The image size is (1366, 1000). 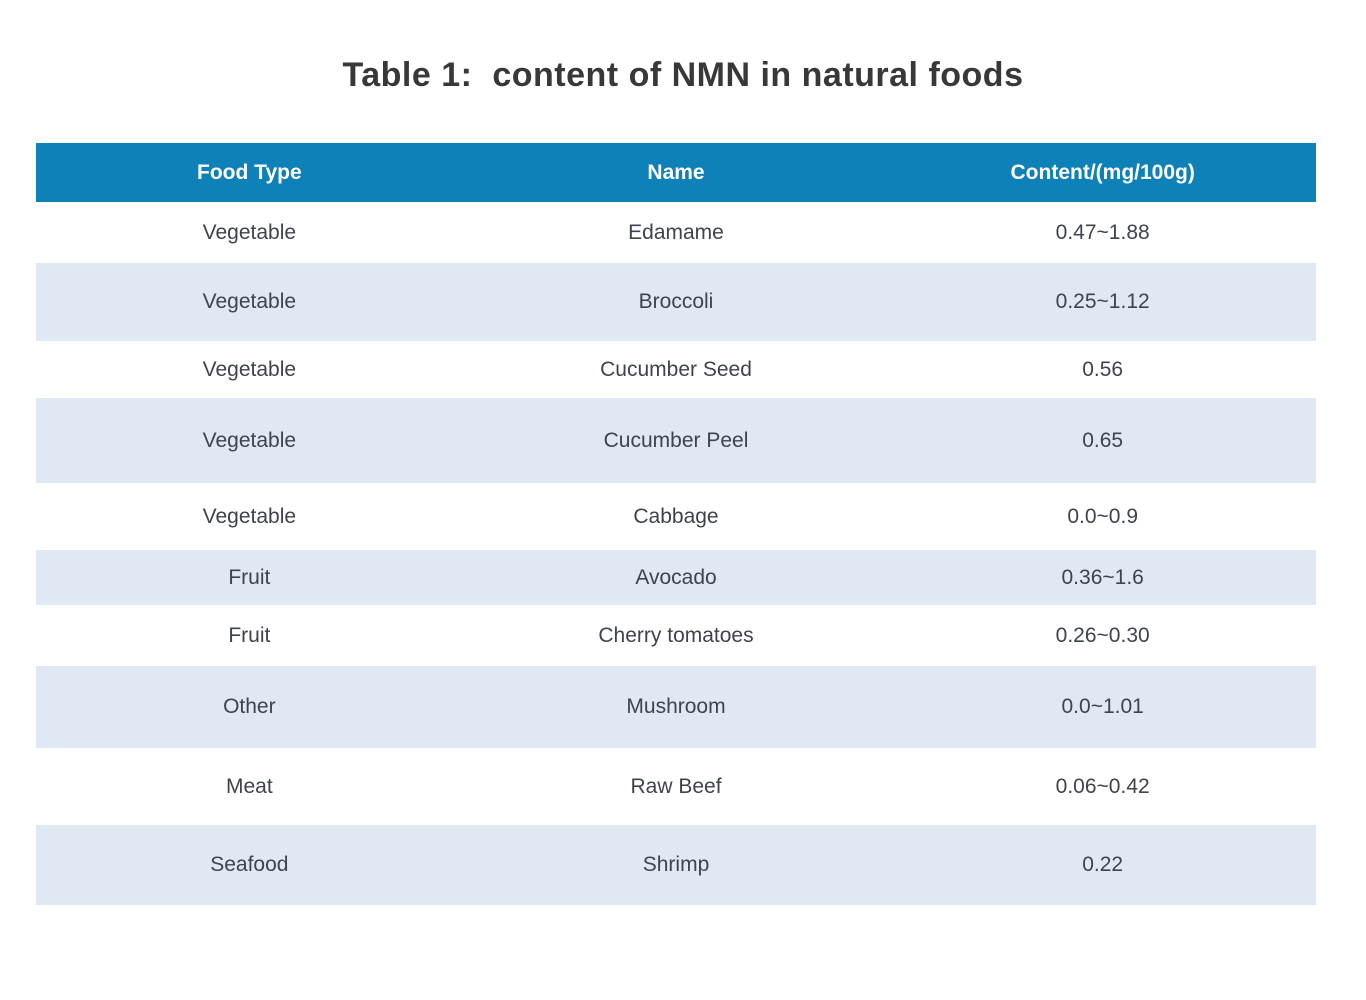 What do you see at coordinates (683, 75) in the screenshot?
I see `table-caption: Table 1: content of NMN in natural foods` at bounding box center [683, 75].